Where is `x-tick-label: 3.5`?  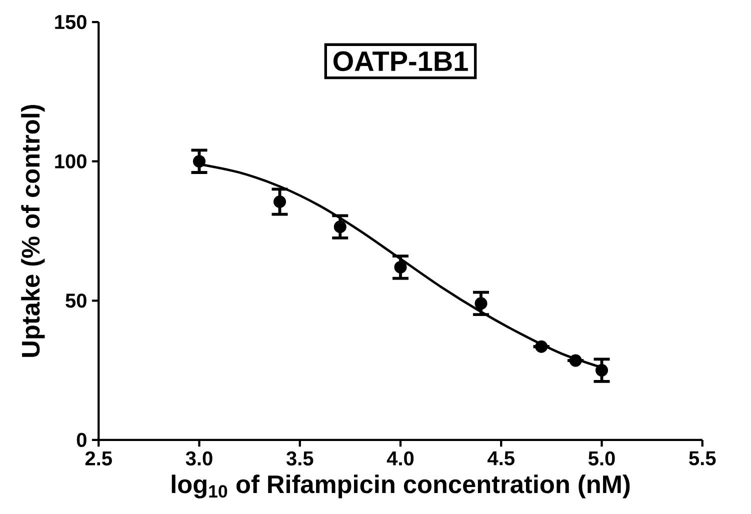 x-tick-label: 3.5 is located at coordinates (300, 458).